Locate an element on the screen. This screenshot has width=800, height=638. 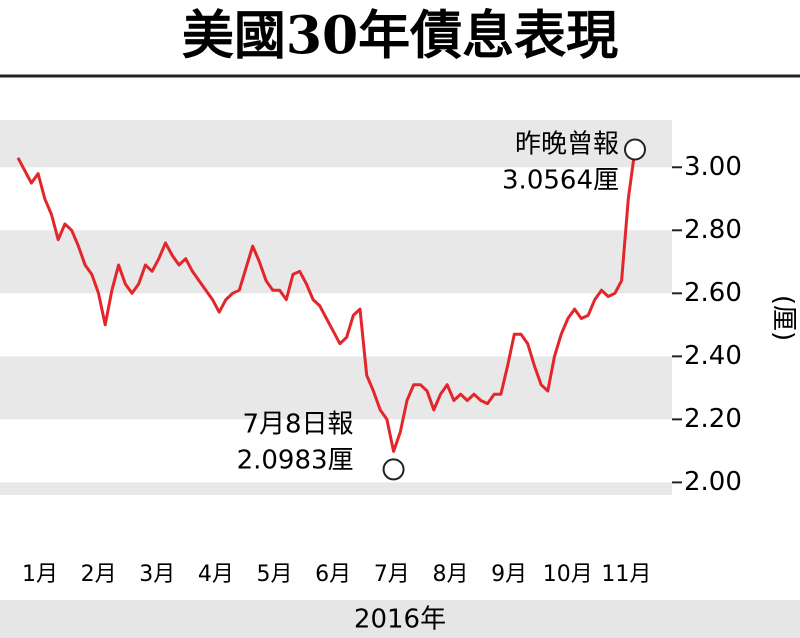
x-tick-label: 7月 is located at coordinates (392, 574).